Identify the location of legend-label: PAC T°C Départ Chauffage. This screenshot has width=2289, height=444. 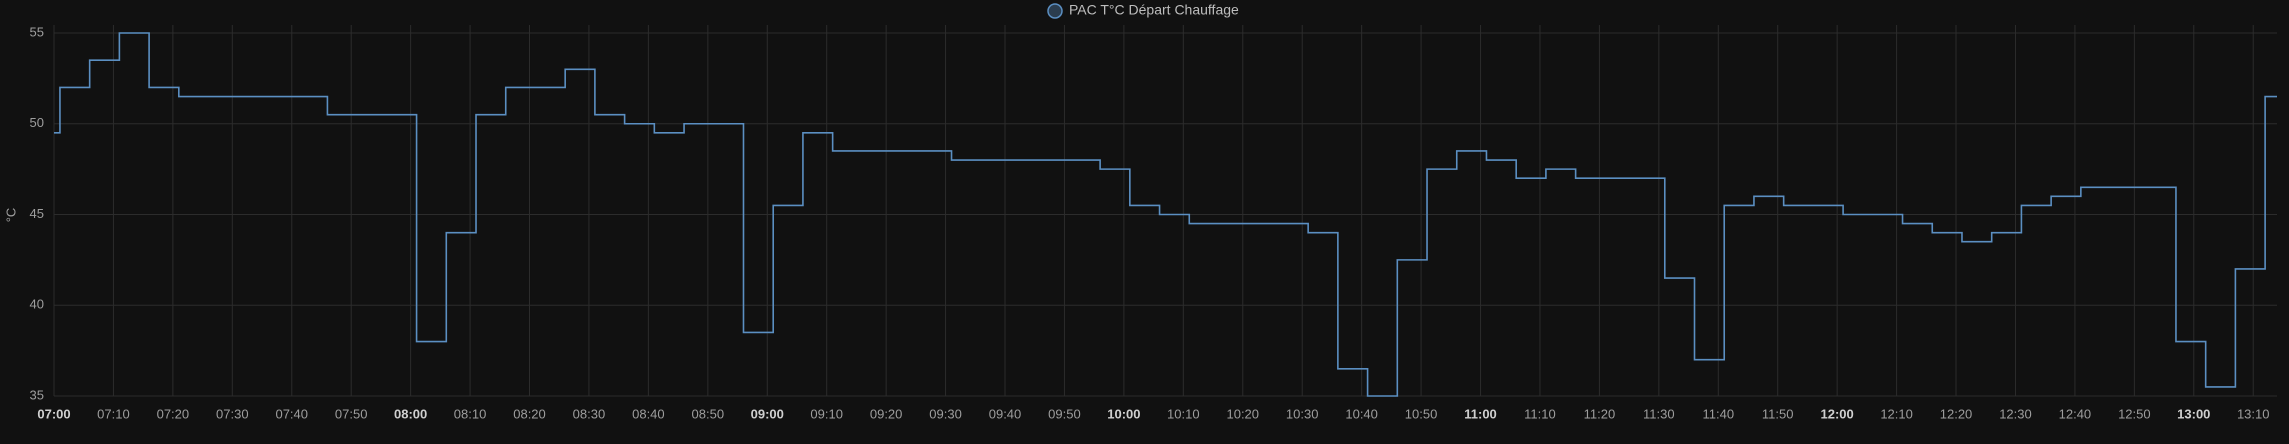
(1154, 10).